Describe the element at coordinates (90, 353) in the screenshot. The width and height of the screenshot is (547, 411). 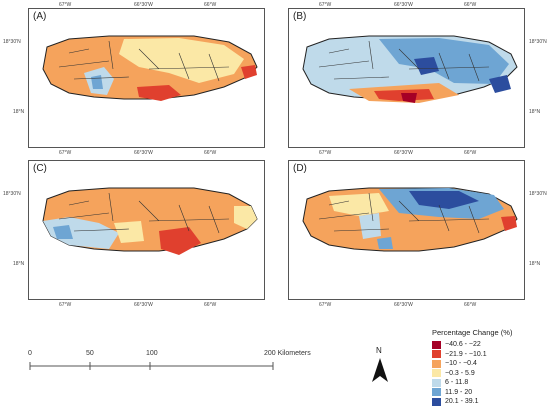
I see `scale-label: 50` at that location.